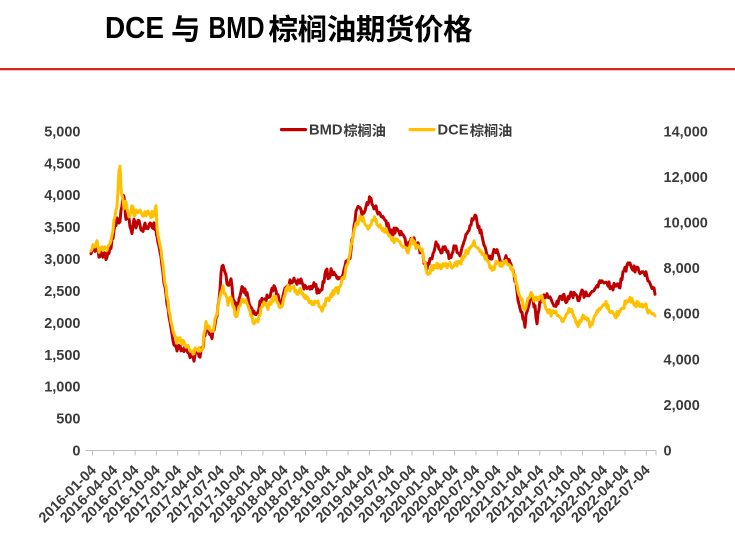  I want to click on svg-text: 14,000, so click(686, 132).